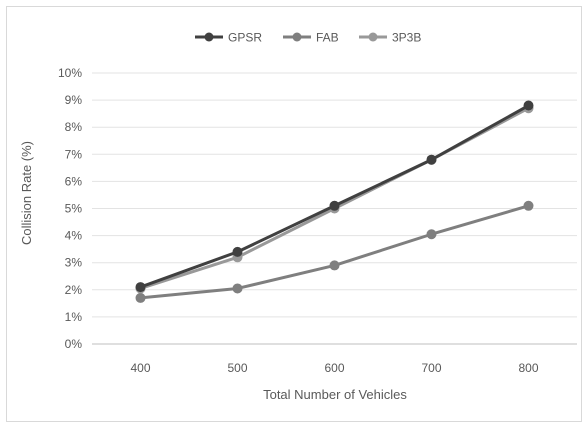 The width and height of the screenshot is (588, 428). What do you see at coordinates (74, 263) in the screenshot?
I see `y-tick-label: 3%` at bounding box center [74, 263].